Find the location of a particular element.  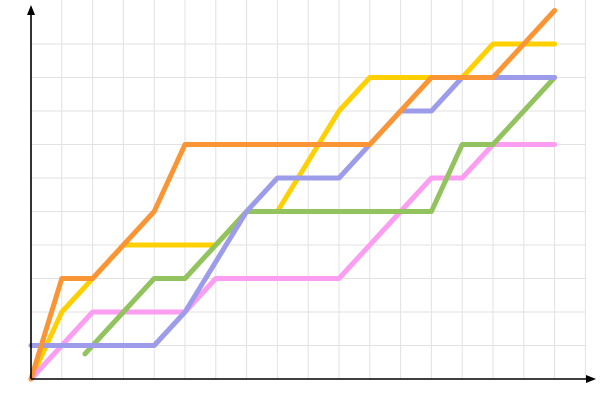

y-axis-arrow-icon is located at coordinates (31, 10).